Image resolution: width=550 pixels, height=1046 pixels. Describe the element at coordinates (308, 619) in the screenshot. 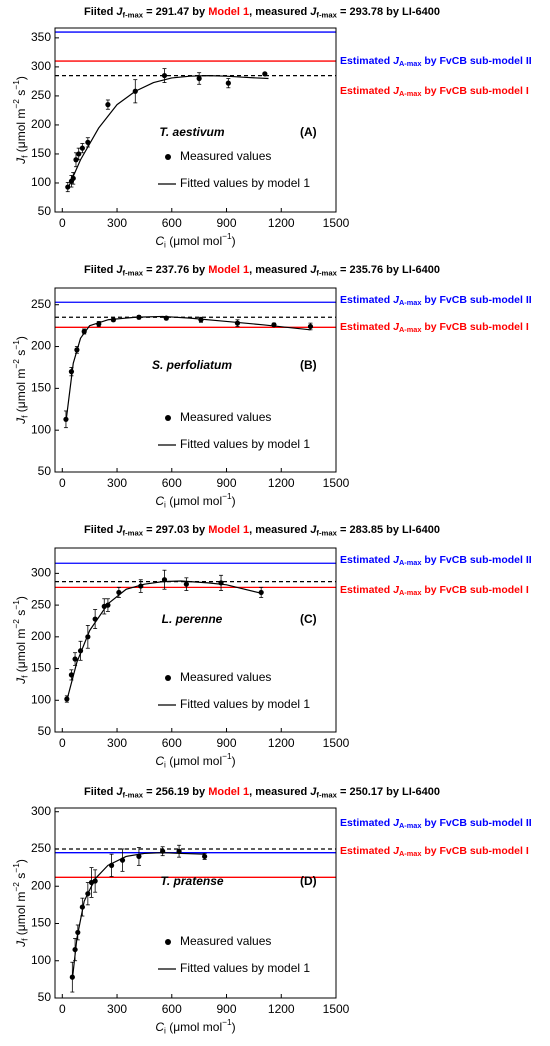

I see `panel-label: (C)` at that location.